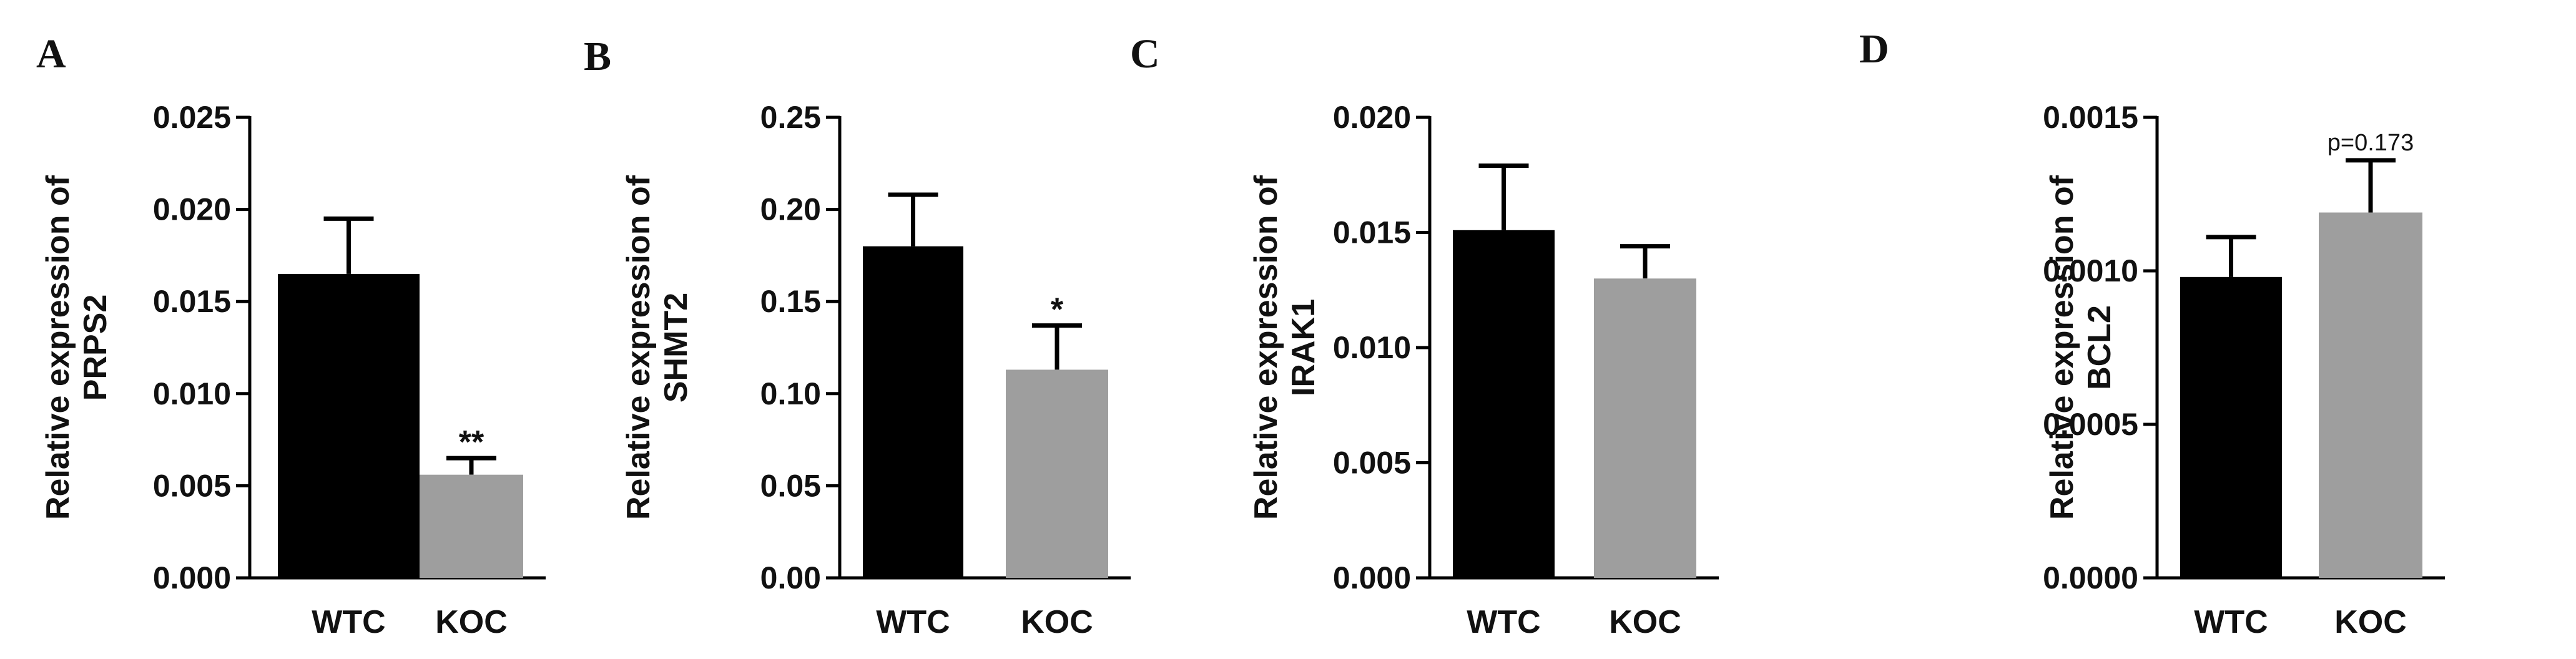 The width and height of the screenshot is (2576, 659). What do you see at coordinates (790, 301) in the screenshot?
I see `y-tick-label: 0.15` at bounding box center [790, 301].